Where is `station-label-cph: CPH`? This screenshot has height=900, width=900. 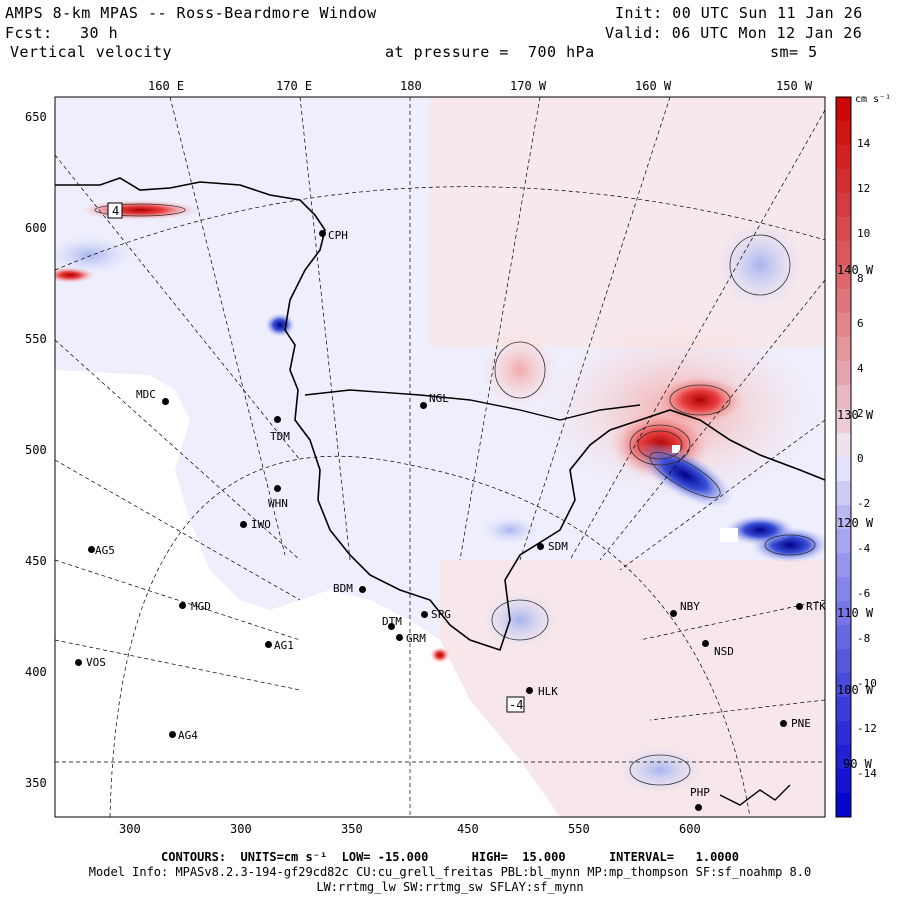
station-label-cph: CPH is located at coordinates (338, 235).